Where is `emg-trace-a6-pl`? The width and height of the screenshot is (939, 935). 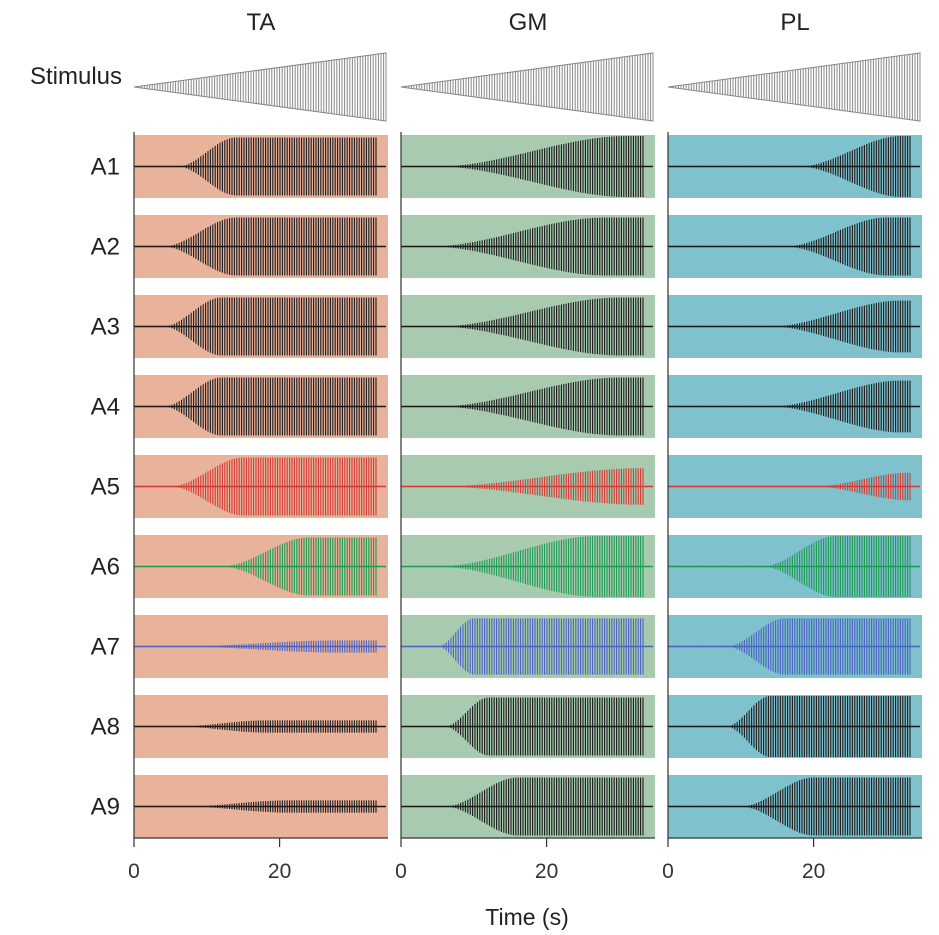
emg-trace-a6-pl is located at coordinates (794, 566).